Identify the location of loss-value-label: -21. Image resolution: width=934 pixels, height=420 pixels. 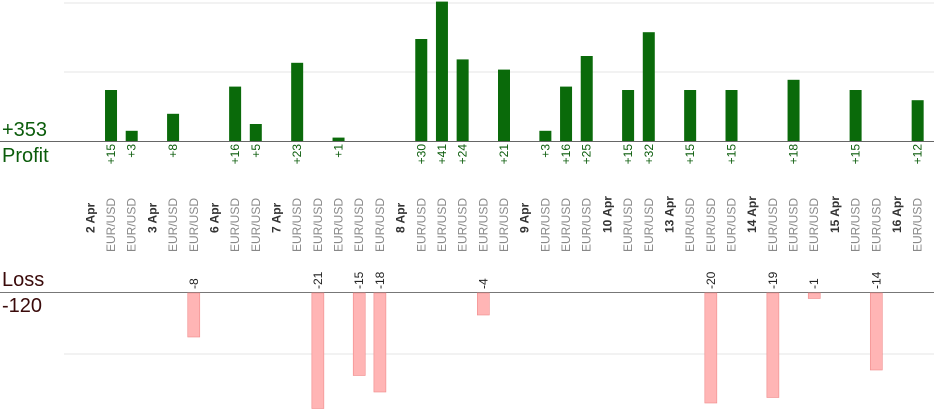
(318, 280).